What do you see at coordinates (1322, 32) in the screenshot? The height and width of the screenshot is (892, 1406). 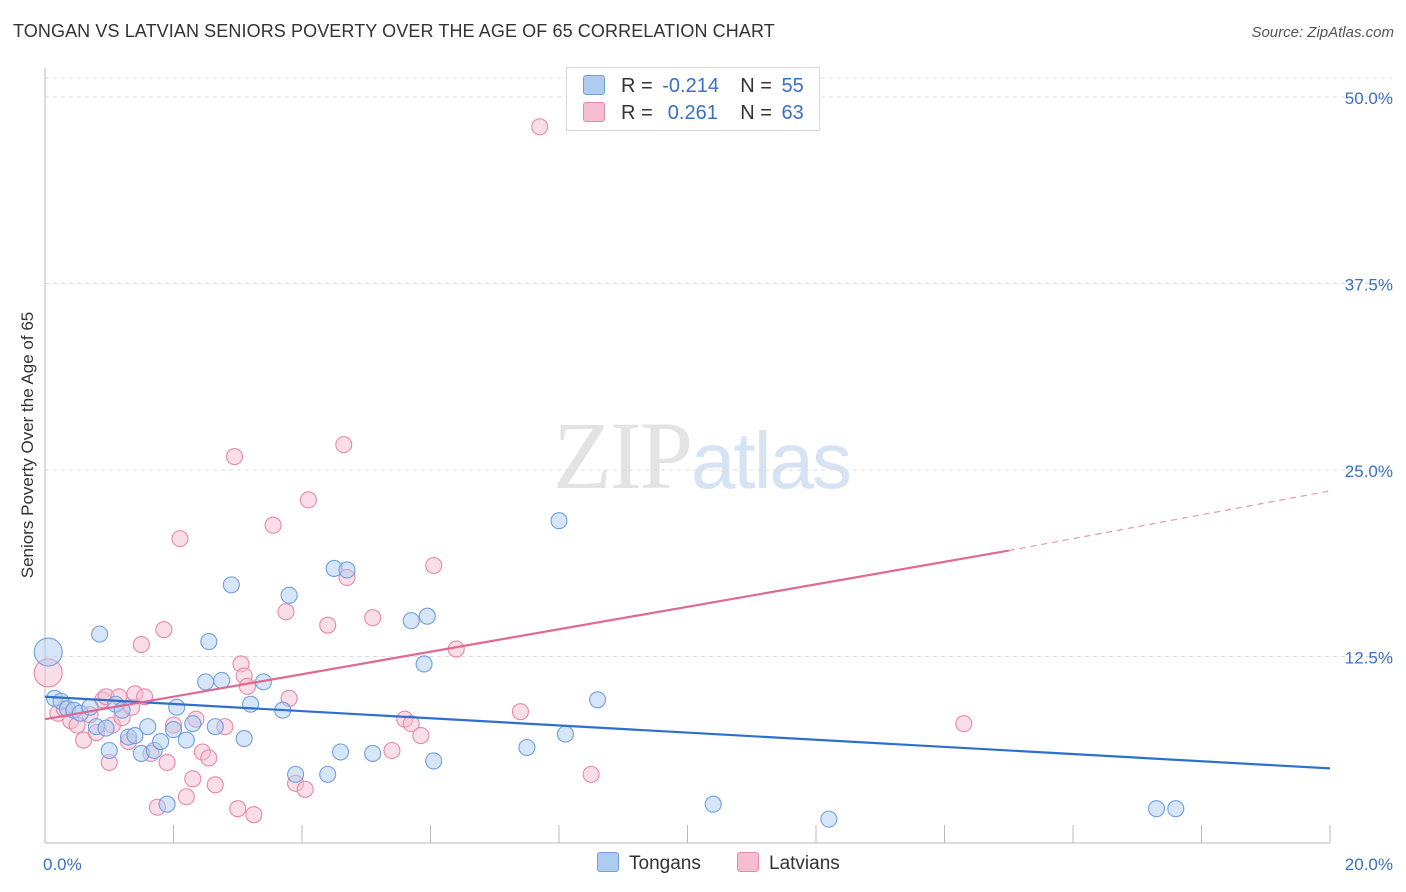 I see `source-credit: Source: ZipAtlas.com` at bounding box center [1322, 32].